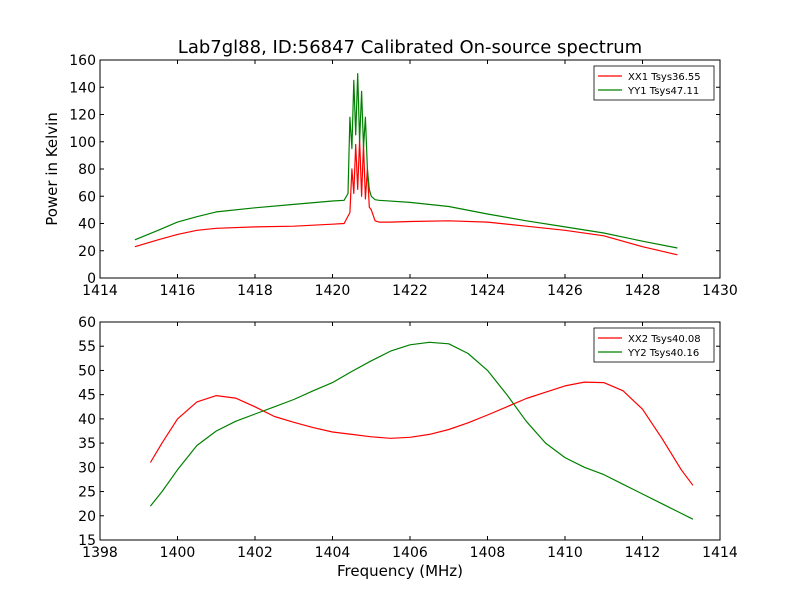  What do you see at coordinates (100, 553) in the screenshot?
I see `x-tick-label: 1398` at bounding box center [100, 553].